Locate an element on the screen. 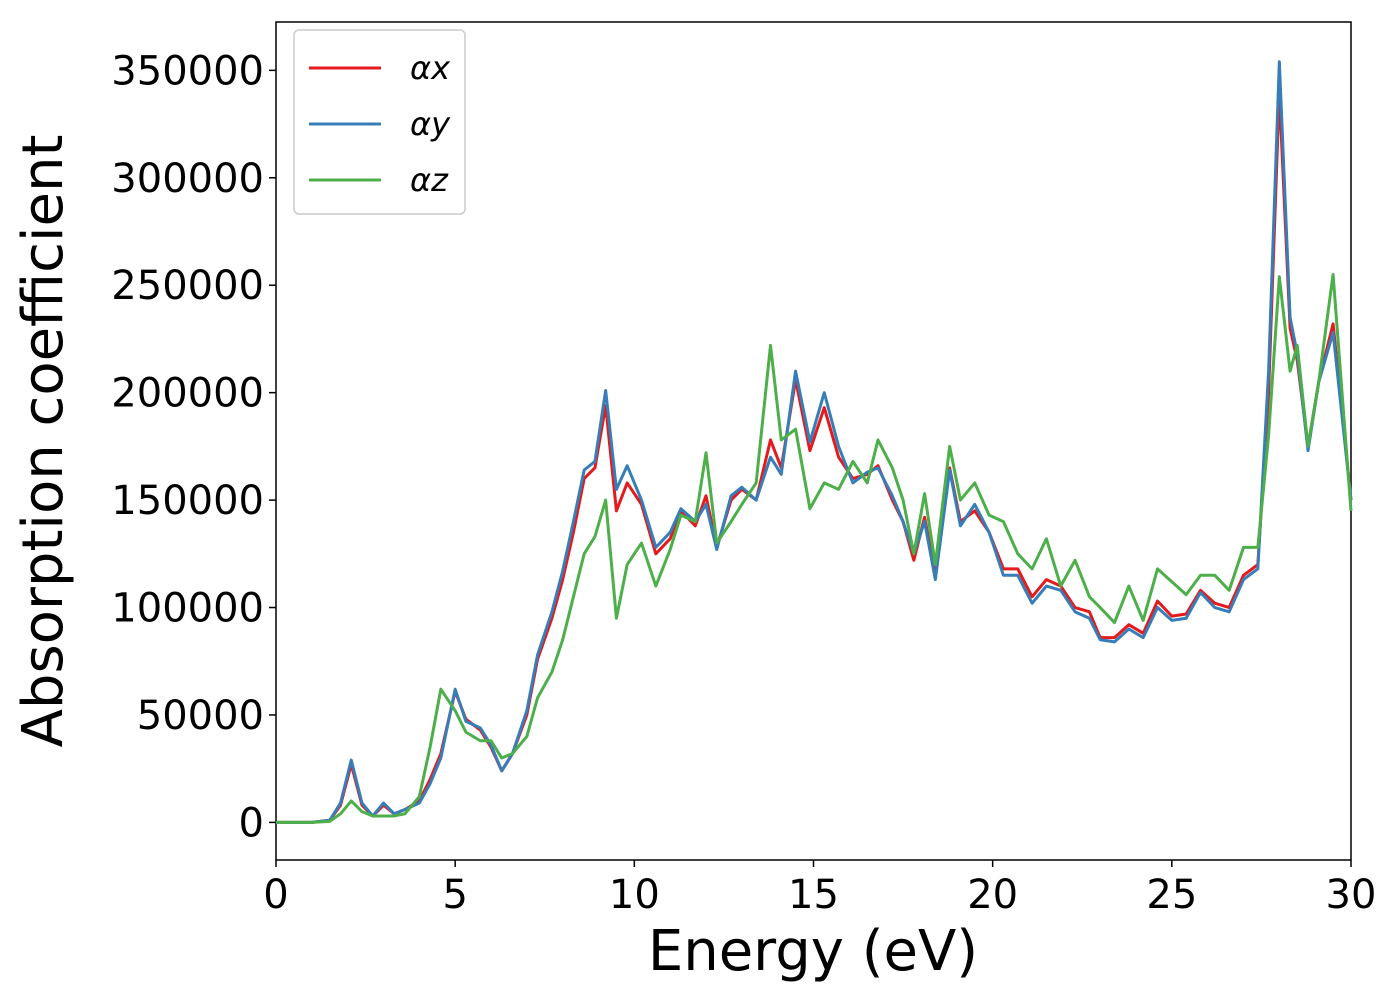  x-tick-label: 15 is located at coordinates (813, 895).